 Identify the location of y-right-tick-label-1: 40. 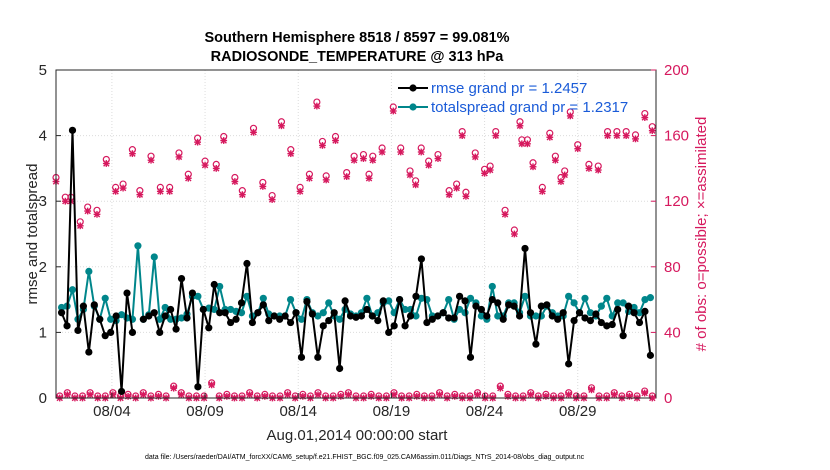
(672, 332).